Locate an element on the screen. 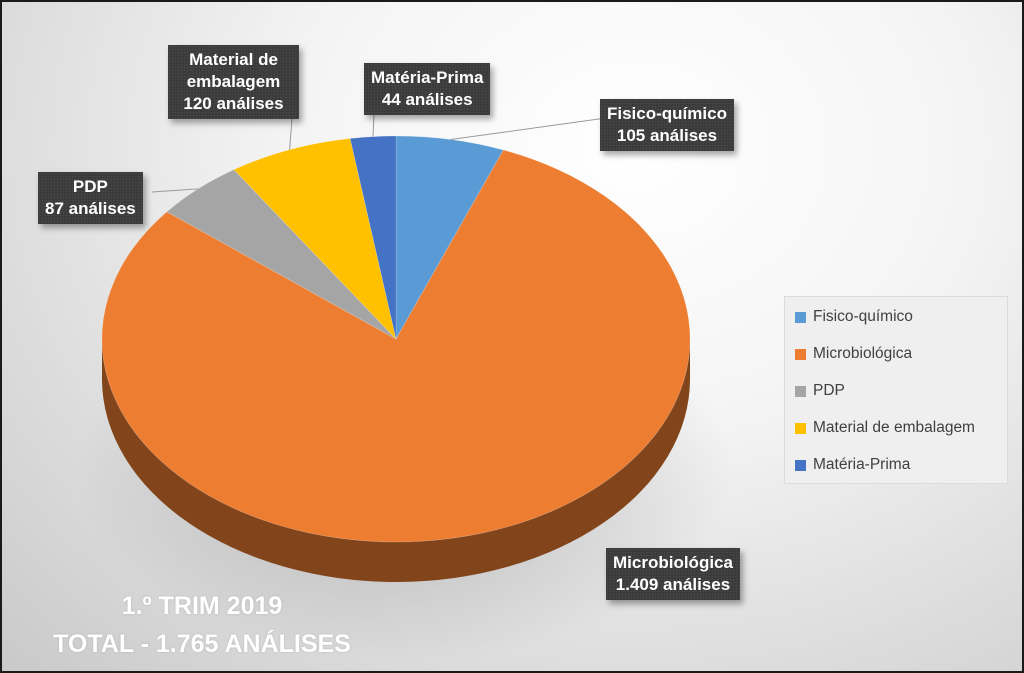  data-label-fisico-quimico: Fisico-químico 105 análises is located at coordinates (667, 125).